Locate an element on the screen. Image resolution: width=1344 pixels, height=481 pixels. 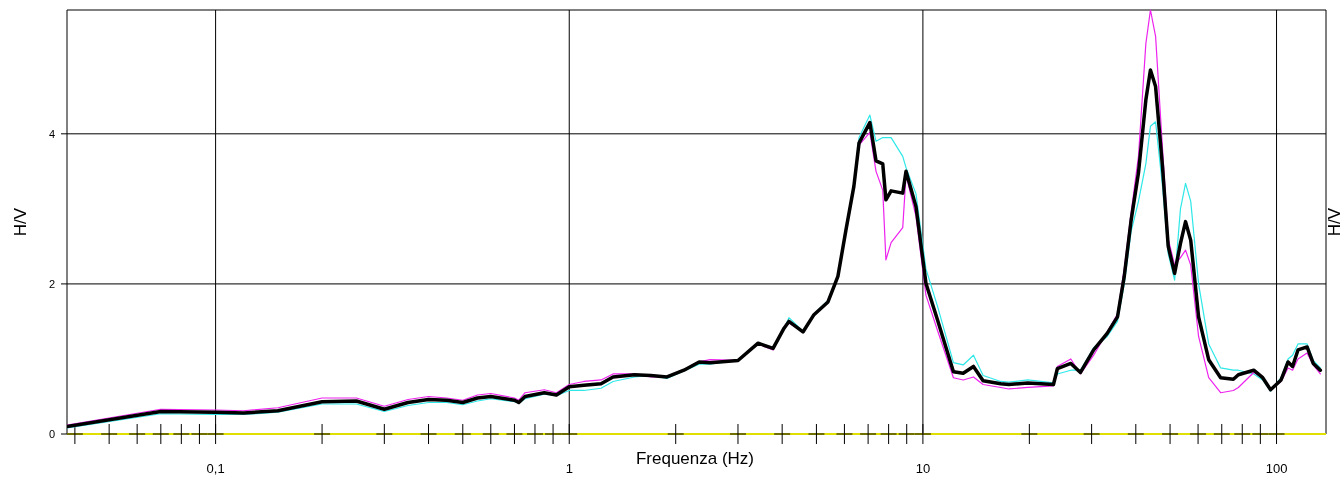
x-tick-label: 10 is located at coordinates (923, 468).